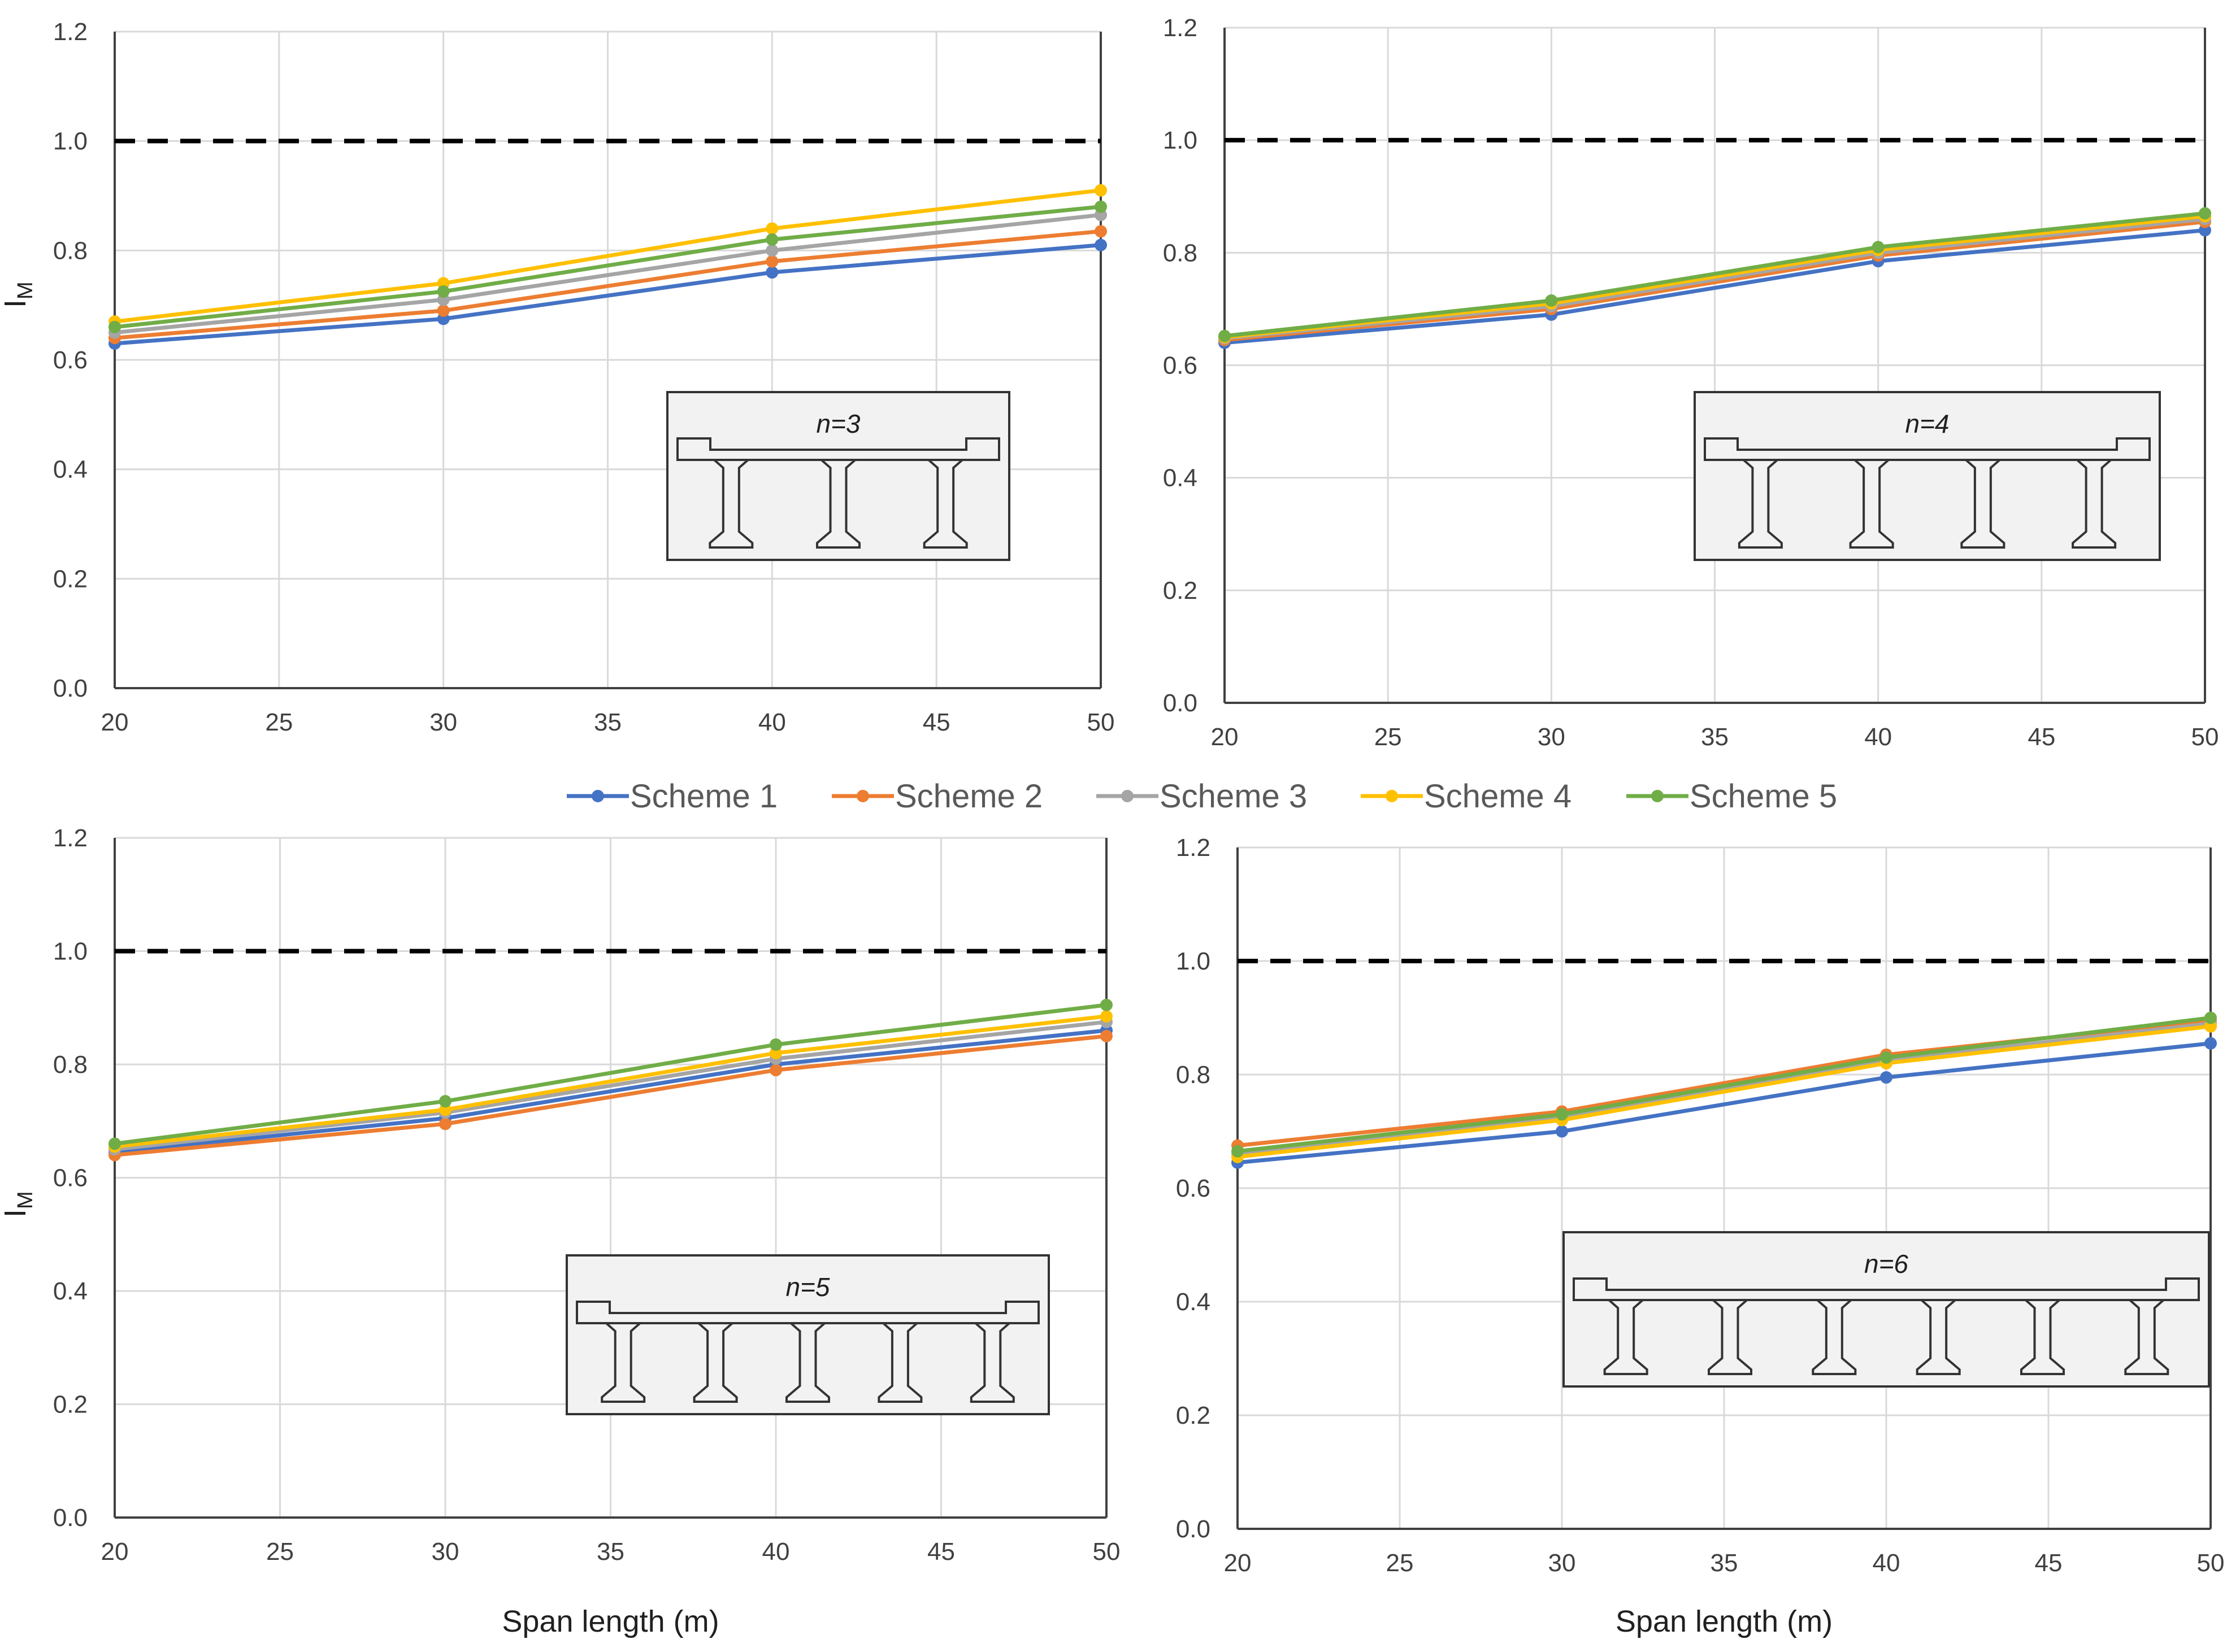 The height and width of the screenshot is (1652, 2240). Describe the element at coordinates (1724, 1621) in the screenshot. I see `x-axis-label: Span length (m)` at that location.